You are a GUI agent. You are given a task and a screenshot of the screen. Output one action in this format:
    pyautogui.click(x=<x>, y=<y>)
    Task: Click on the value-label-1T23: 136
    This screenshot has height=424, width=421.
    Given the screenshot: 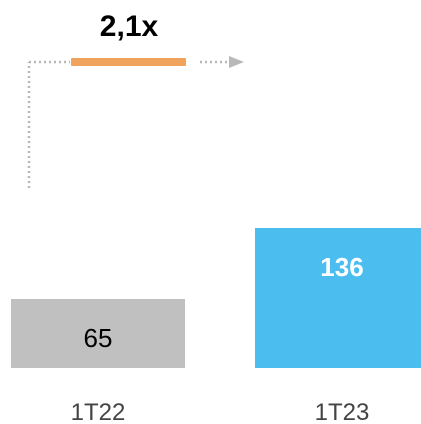 What is the action you would take?
    pyautogui.click(x=341, y=267)
    